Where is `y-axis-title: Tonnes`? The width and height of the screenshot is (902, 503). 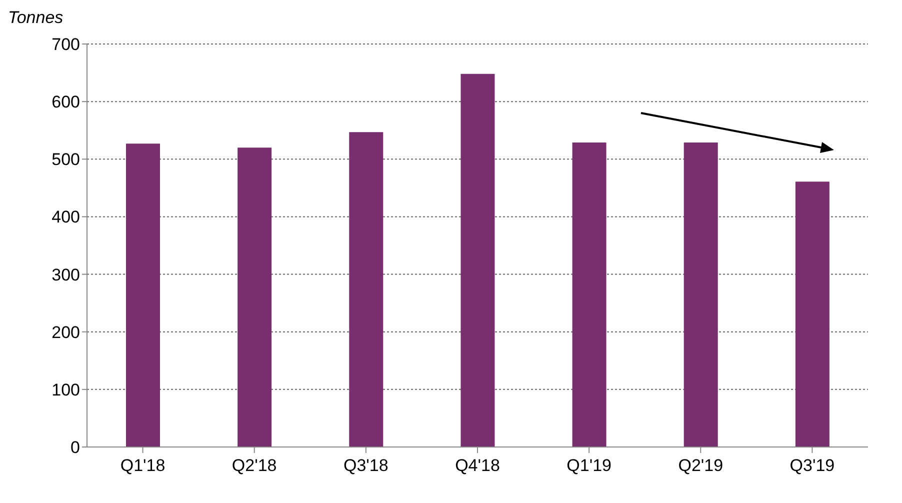 y-axis-title: Tonnes is located at coordinates (36, 18).